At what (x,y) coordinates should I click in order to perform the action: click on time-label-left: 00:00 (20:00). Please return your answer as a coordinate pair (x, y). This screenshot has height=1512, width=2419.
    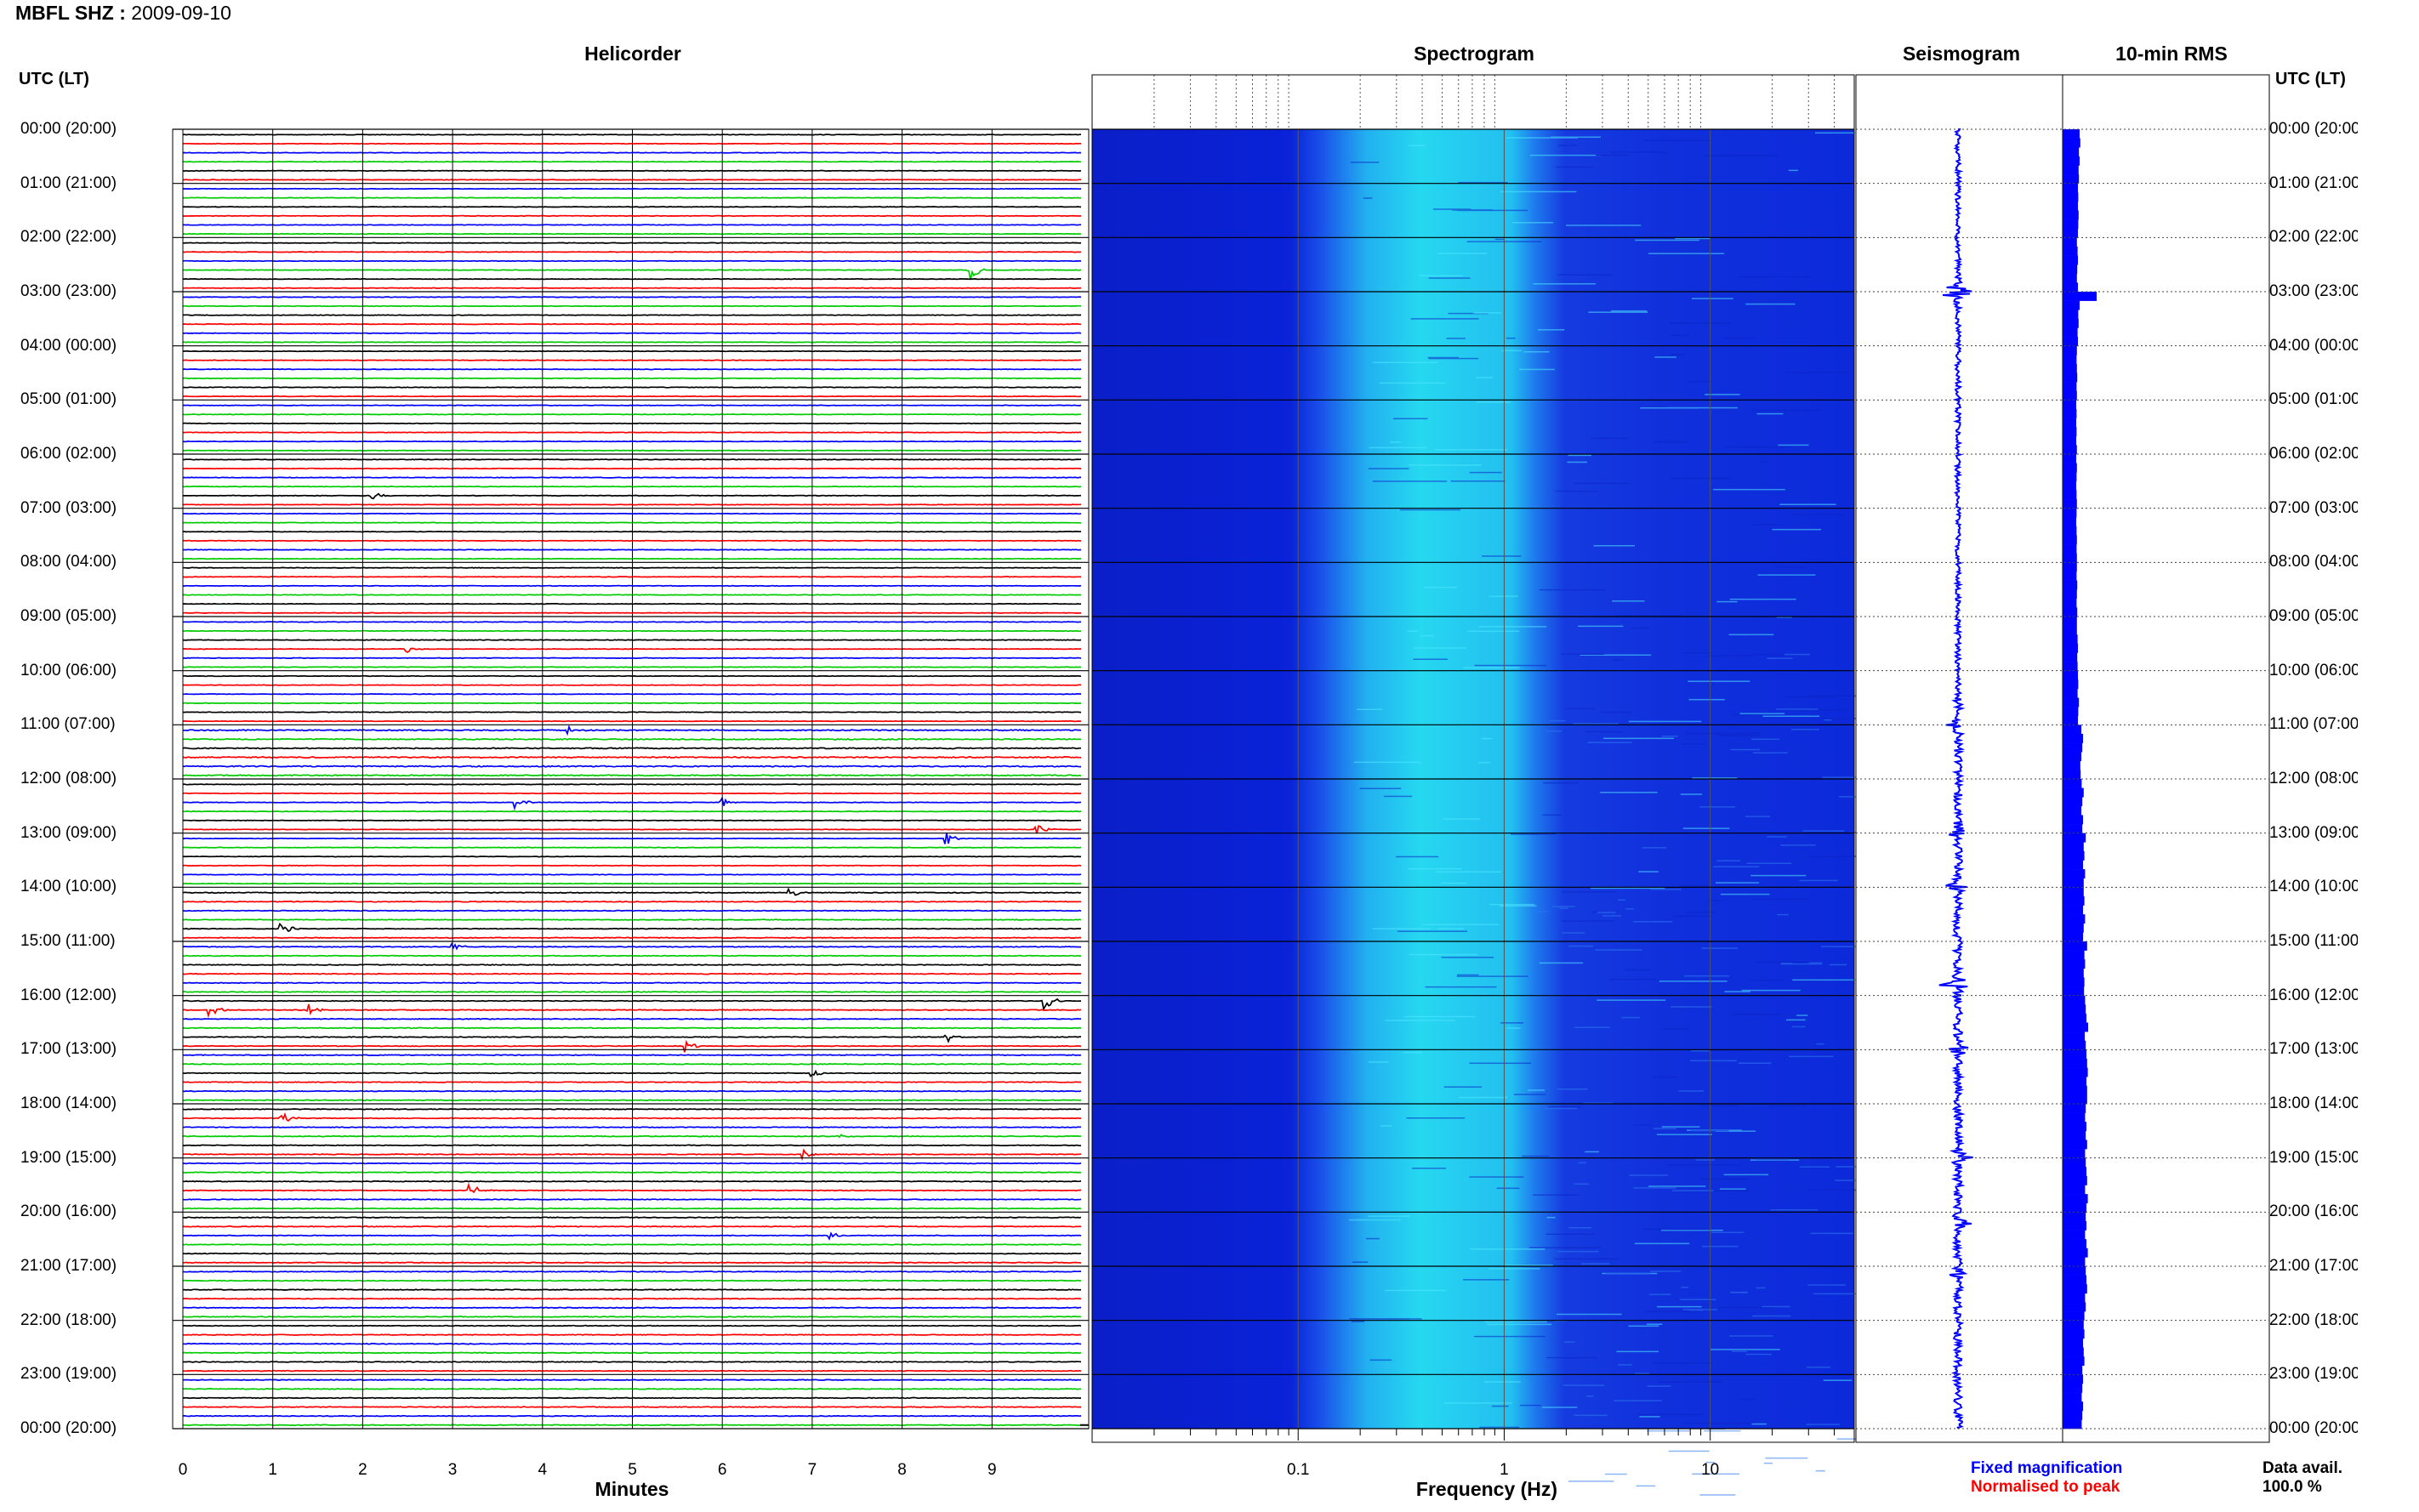
    Looking at the image, I should click on (68, 129).